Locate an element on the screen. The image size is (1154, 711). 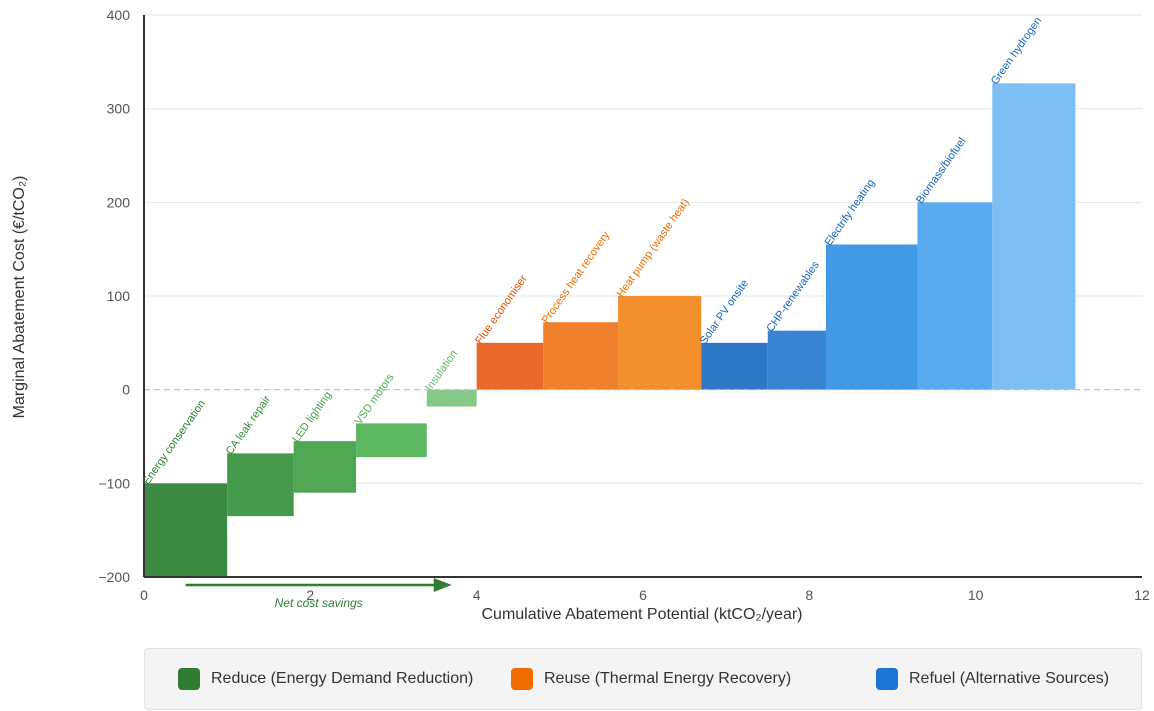
legend-item-reuse: Reuse (Thermal Energy Recovery) is located at coordinates (651, 679).